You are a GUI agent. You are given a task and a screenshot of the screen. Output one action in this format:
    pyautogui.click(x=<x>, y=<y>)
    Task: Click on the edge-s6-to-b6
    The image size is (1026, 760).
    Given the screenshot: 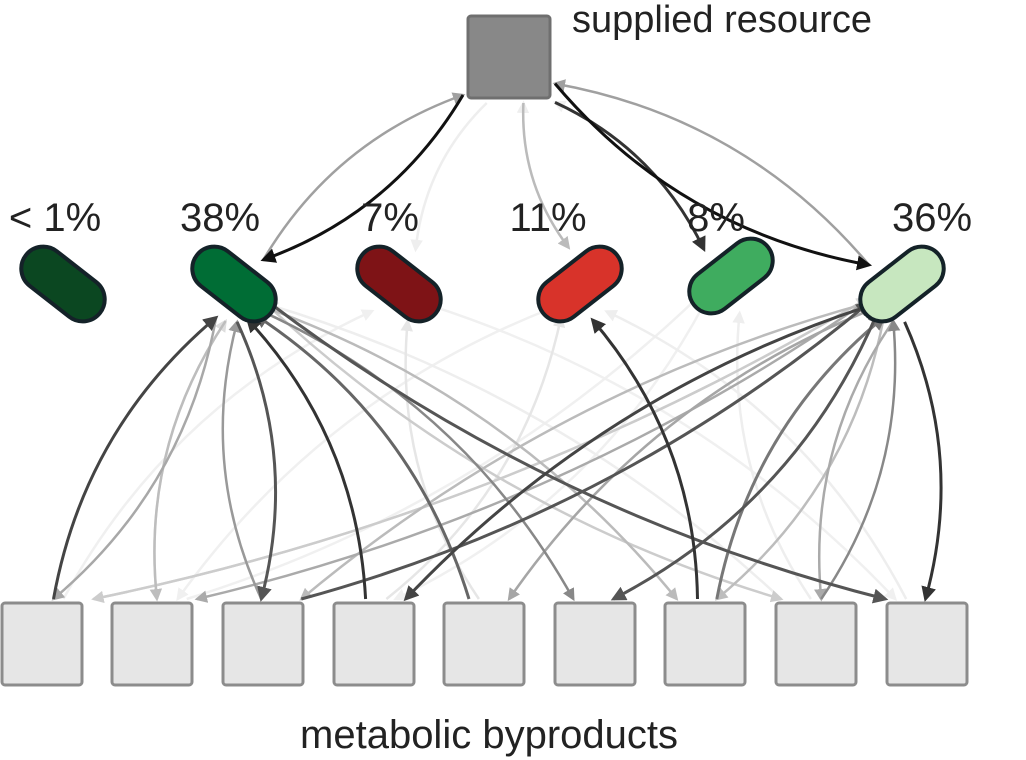 What is the action you would take?
    pyautogui.click(x=744, y=456)
    